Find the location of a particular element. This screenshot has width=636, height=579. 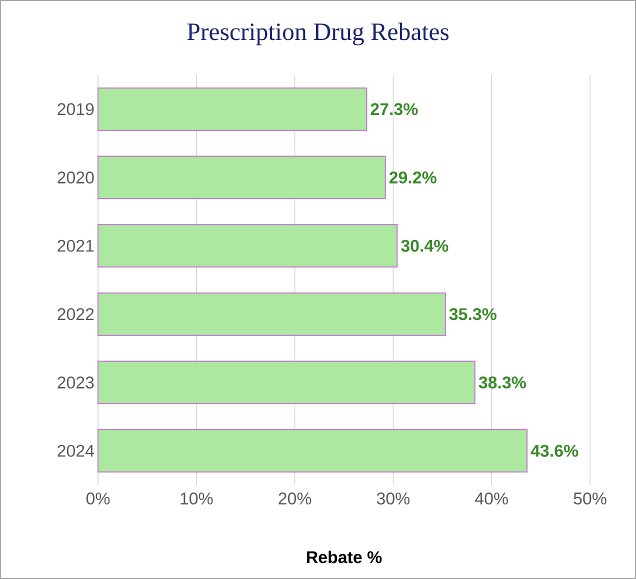

data-label: 27.3% is located at coordinates (394, 109).